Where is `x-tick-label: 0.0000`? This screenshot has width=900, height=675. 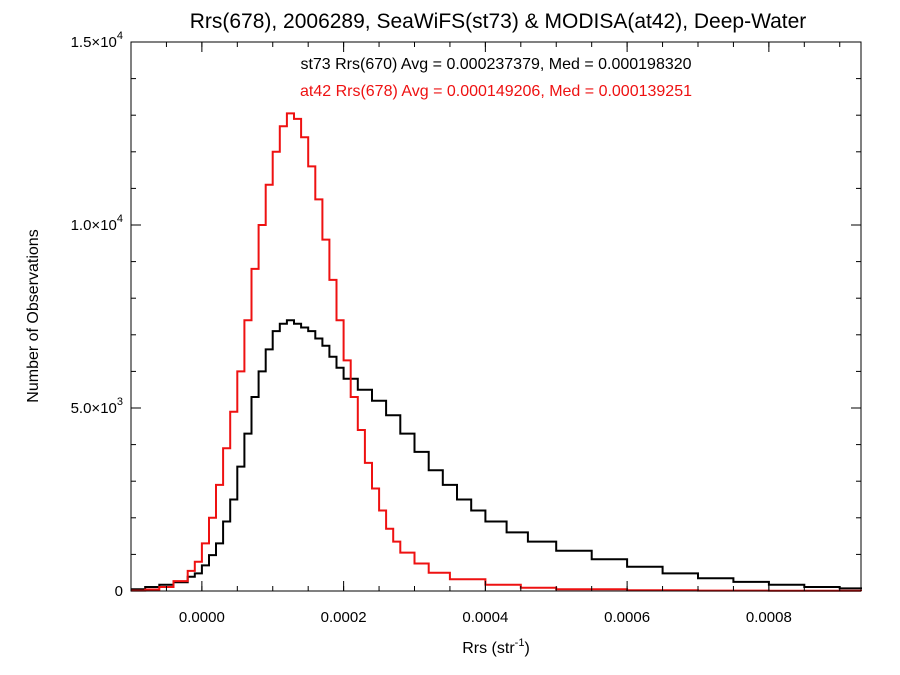
x-tick-label: 0.0000 is located at coordinates (202, 617).